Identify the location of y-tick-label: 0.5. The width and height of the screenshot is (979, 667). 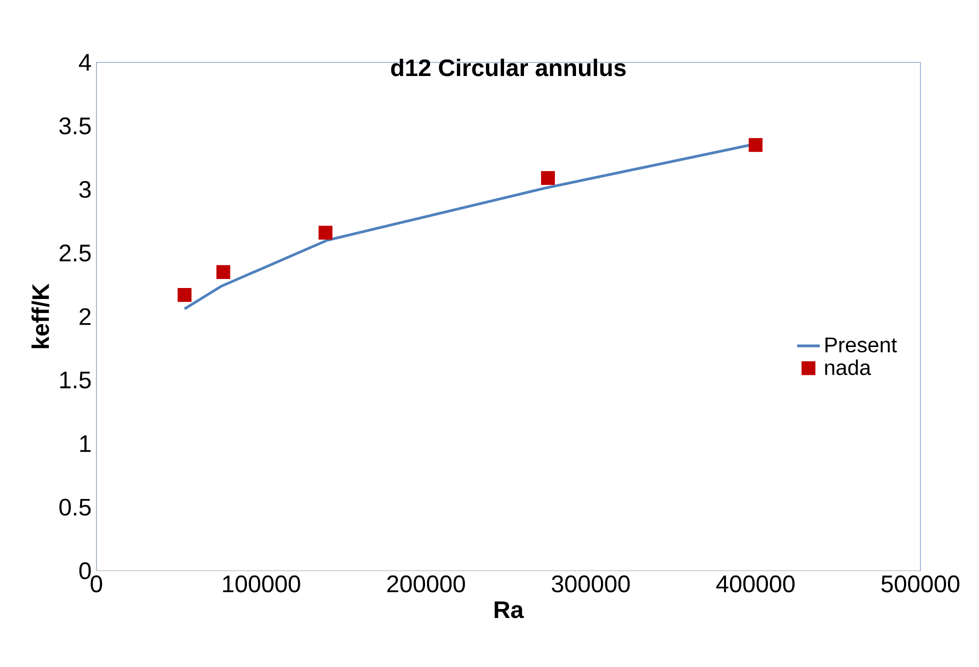
(75, 507).